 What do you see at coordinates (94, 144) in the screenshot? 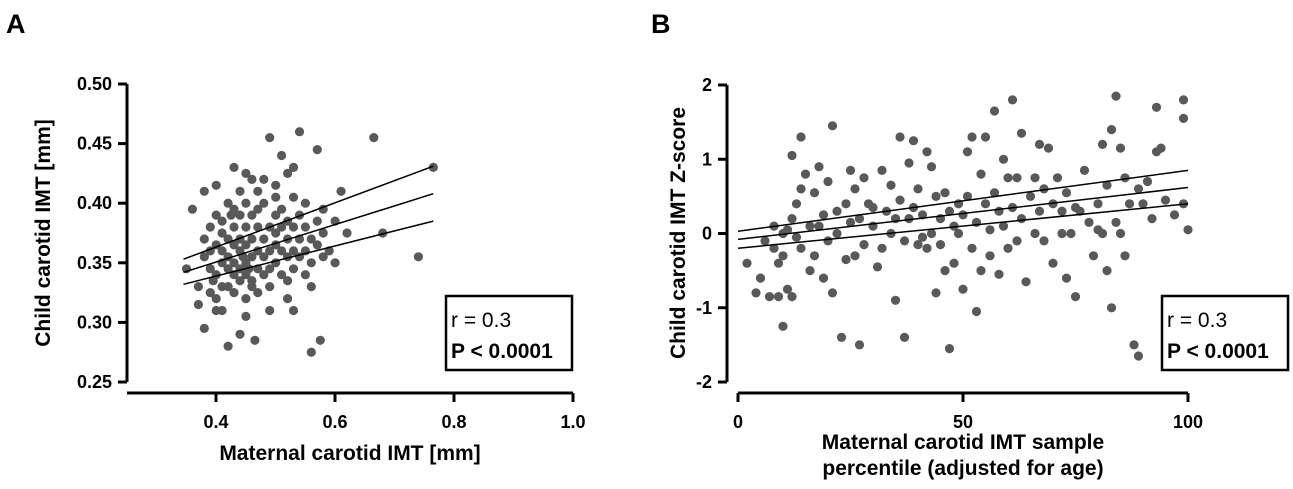
I see `y-tick-label: 0.45` at bounding box center [94, 144].